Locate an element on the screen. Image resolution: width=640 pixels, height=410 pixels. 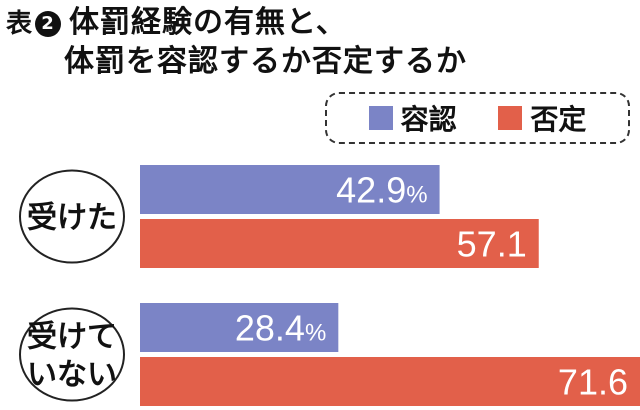
category-label: 受けた is located at coordinates (72, 218).